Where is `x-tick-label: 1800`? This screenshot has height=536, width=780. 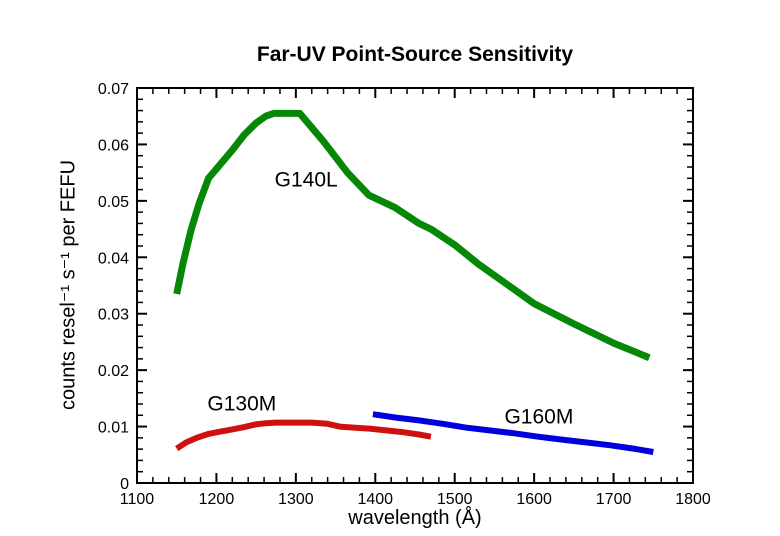 x-tick-label: 1800 is located at coordinates (693, 499).